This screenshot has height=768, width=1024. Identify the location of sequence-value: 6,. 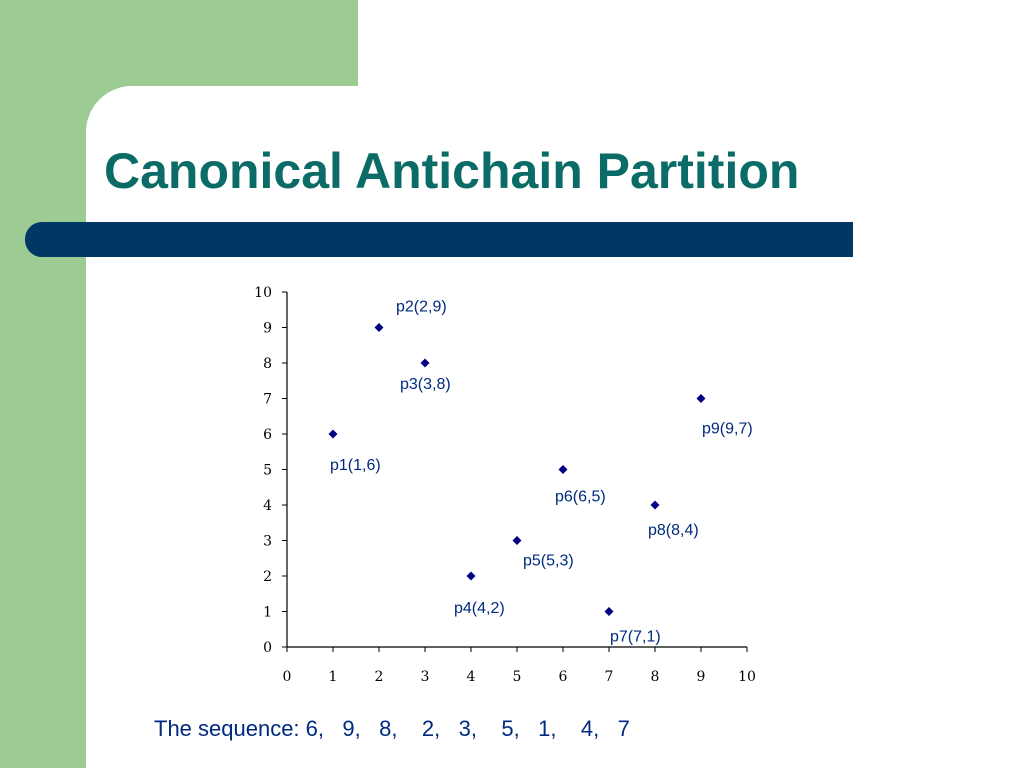
(315, 728).